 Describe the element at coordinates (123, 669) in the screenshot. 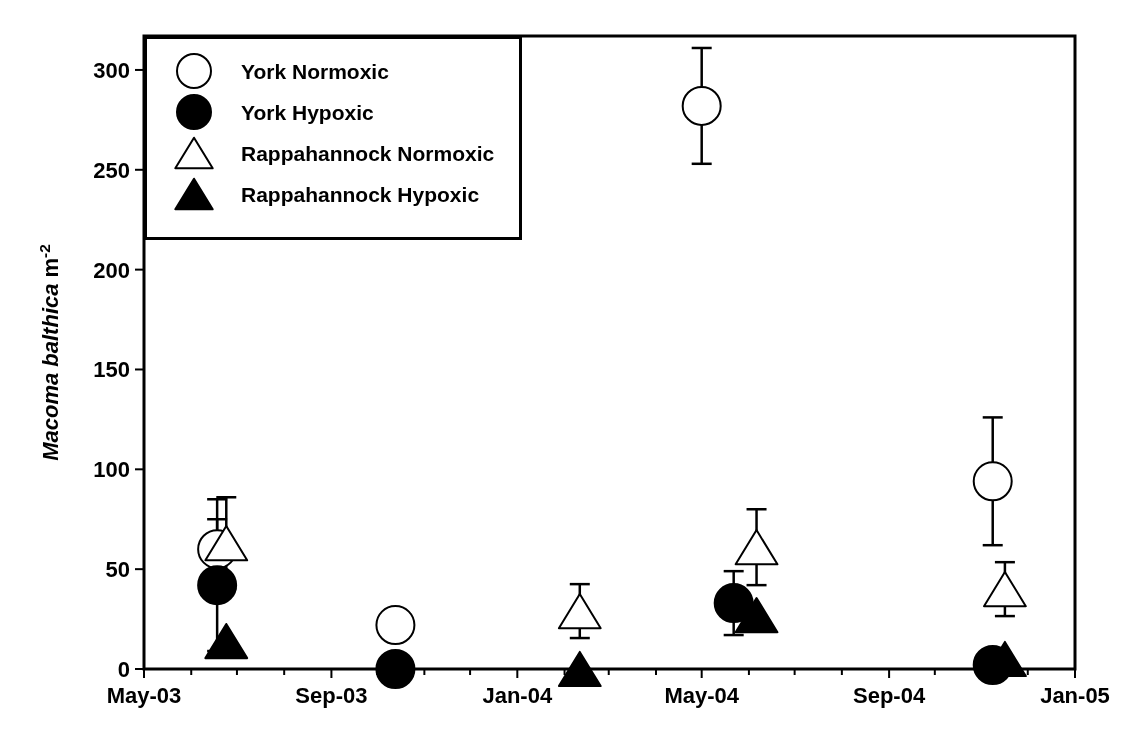

I see `y-tick-label: 0` at that location.